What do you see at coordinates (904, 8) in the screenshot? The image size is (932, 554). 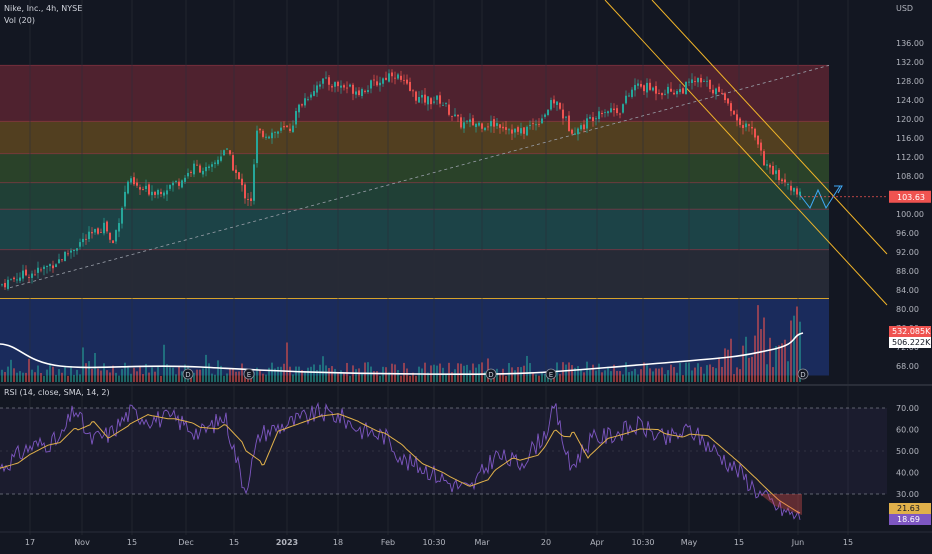 I see `price-axis-currency: USD` at bounding box center [904, 8].